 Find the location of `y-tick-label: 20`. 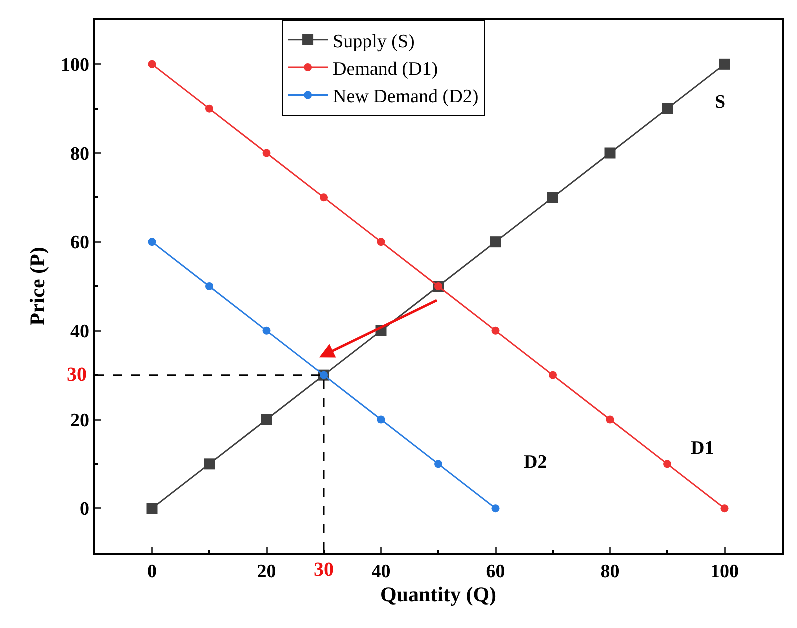

y-tick-label: 20 is located at coordinates (80, 421).